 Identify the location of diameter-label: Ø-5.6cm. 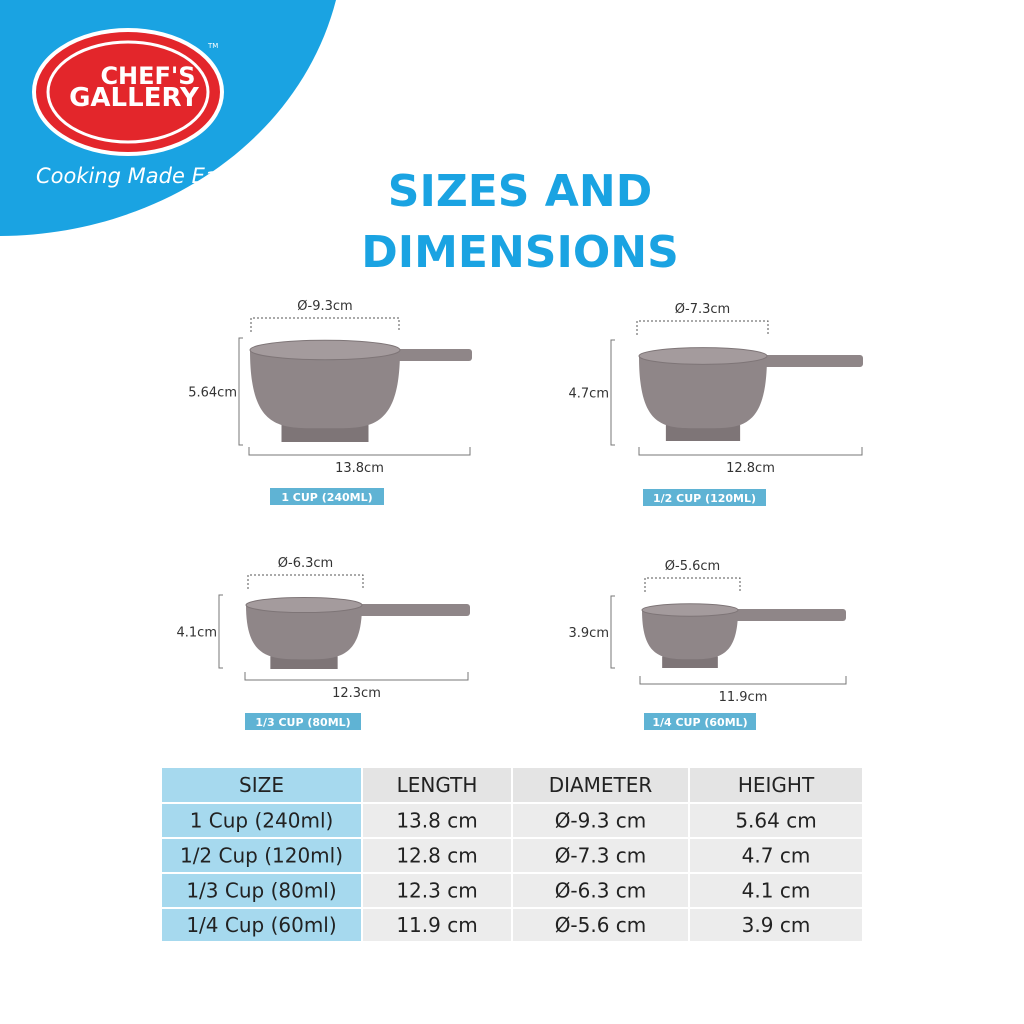
(692, 566).